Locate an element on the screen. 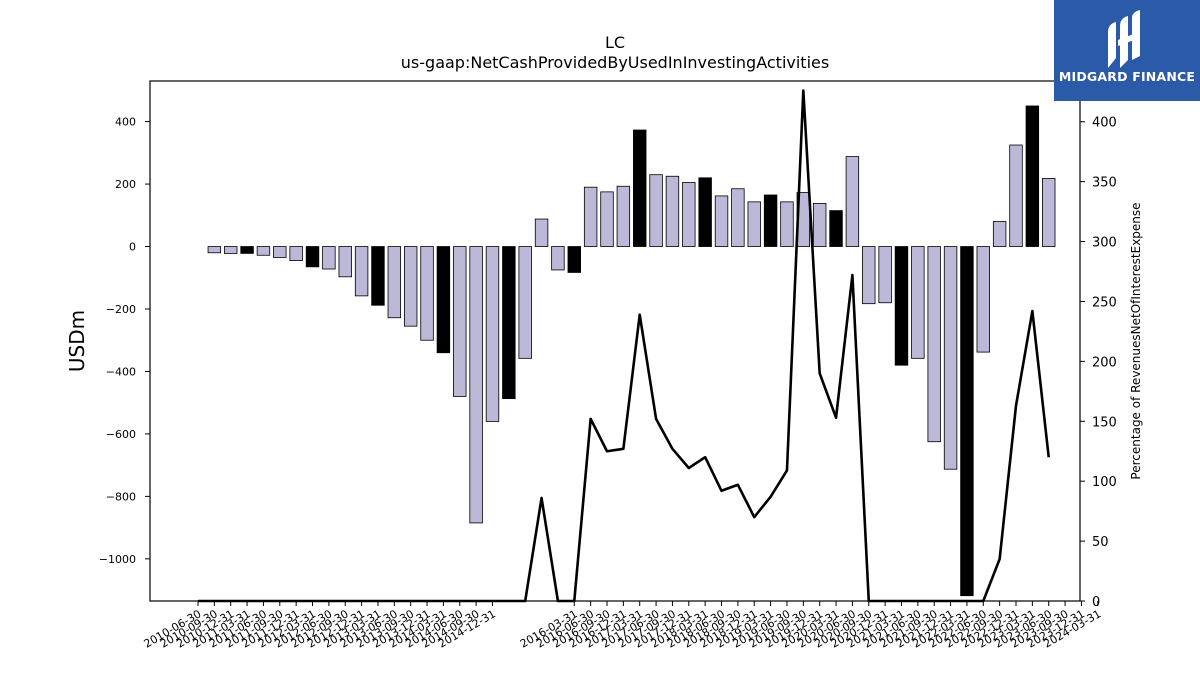 The height and width of the screenshot is (675, 1200). logo-text: MIDGARD FINANCE is located at coordinates (1127, 76).